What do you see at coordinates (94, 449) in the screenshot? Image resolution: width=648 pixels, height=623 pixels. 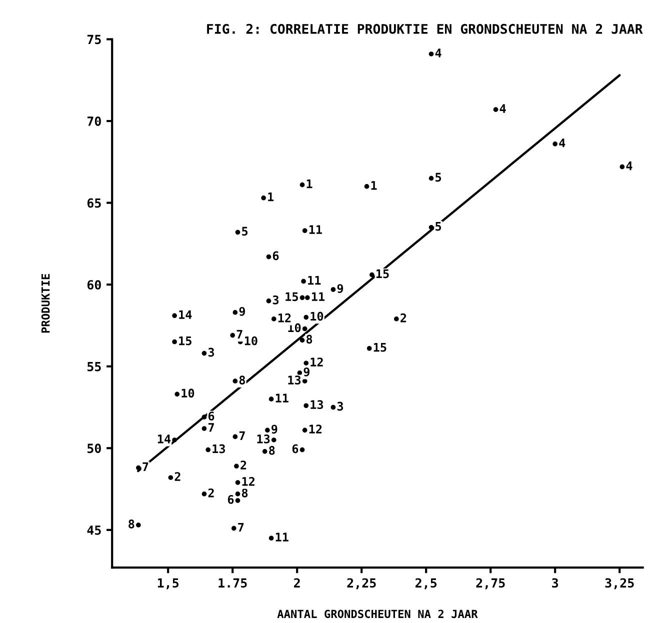 I see `y-tick-label: 50` at bounding box center [94, 449].